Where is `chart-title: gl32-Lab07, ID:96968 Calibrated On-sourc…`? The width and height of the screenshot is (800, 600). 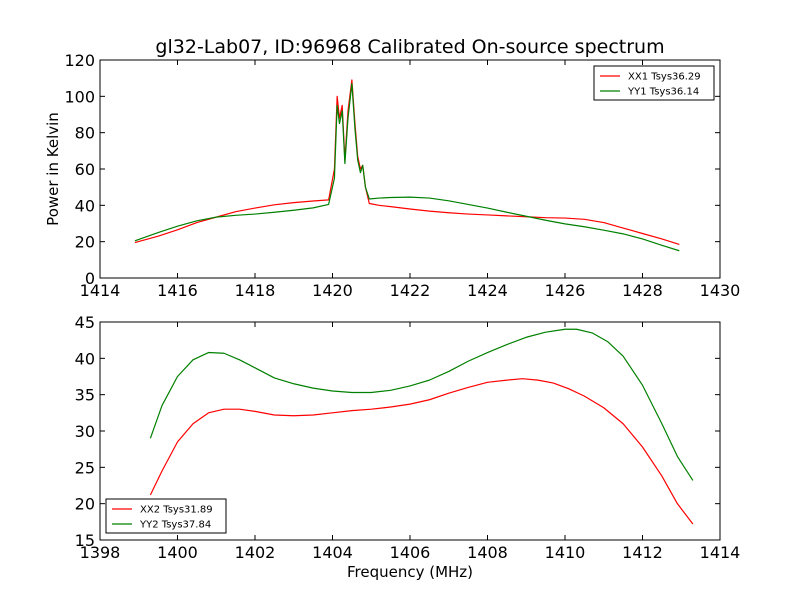 chart-title: gl32-Lab07, ID:96968 Calibrated On-sourc… is located at coordinates (409, 47).